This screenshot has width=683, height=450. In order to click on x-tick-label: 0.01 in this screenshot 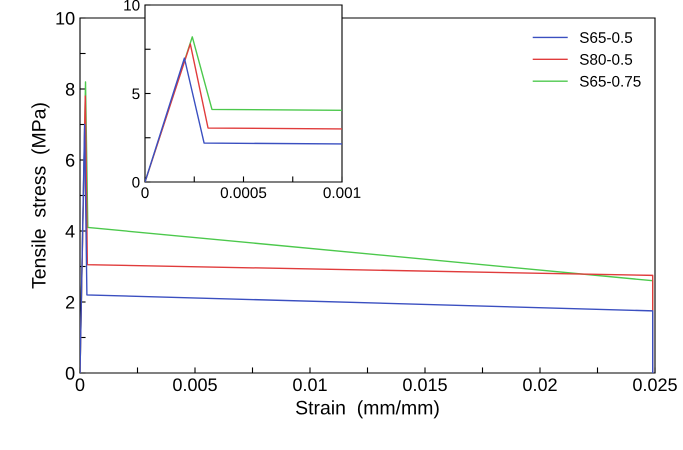, I will do `click(310, 385)`.